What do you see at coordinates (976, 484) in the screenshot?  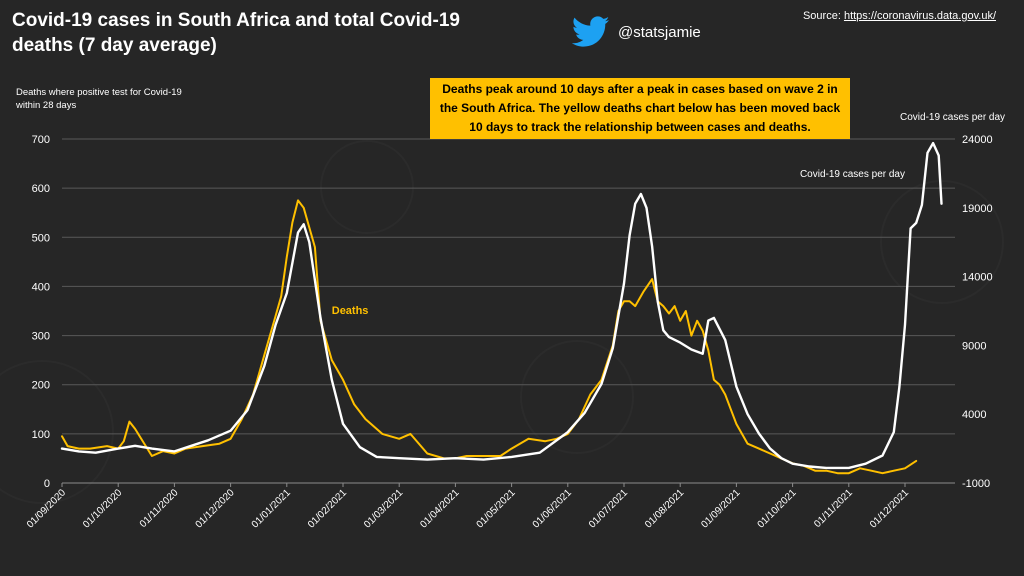 I see `right-y-tick-label: -1000` at bounding box center [976, 484].